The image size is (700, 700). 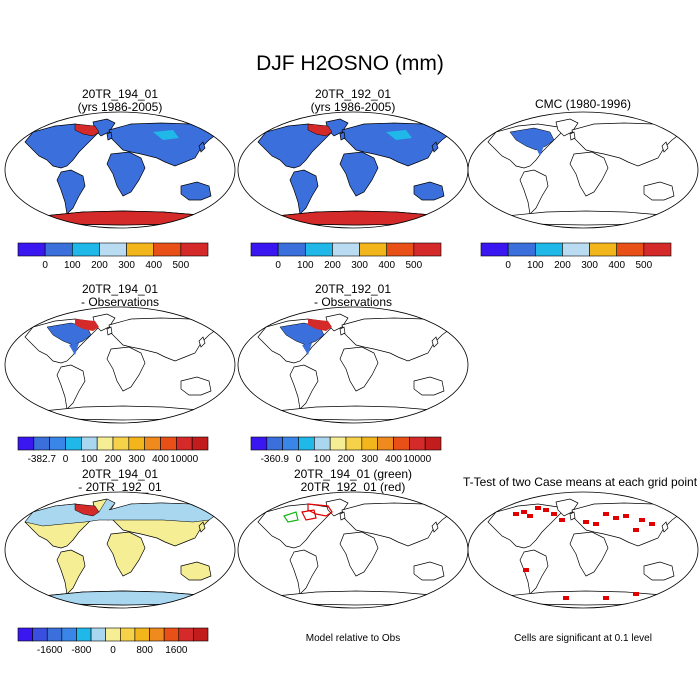 I want to click on panel-title: CMC (1980-1996), so click(x=583, y=104).